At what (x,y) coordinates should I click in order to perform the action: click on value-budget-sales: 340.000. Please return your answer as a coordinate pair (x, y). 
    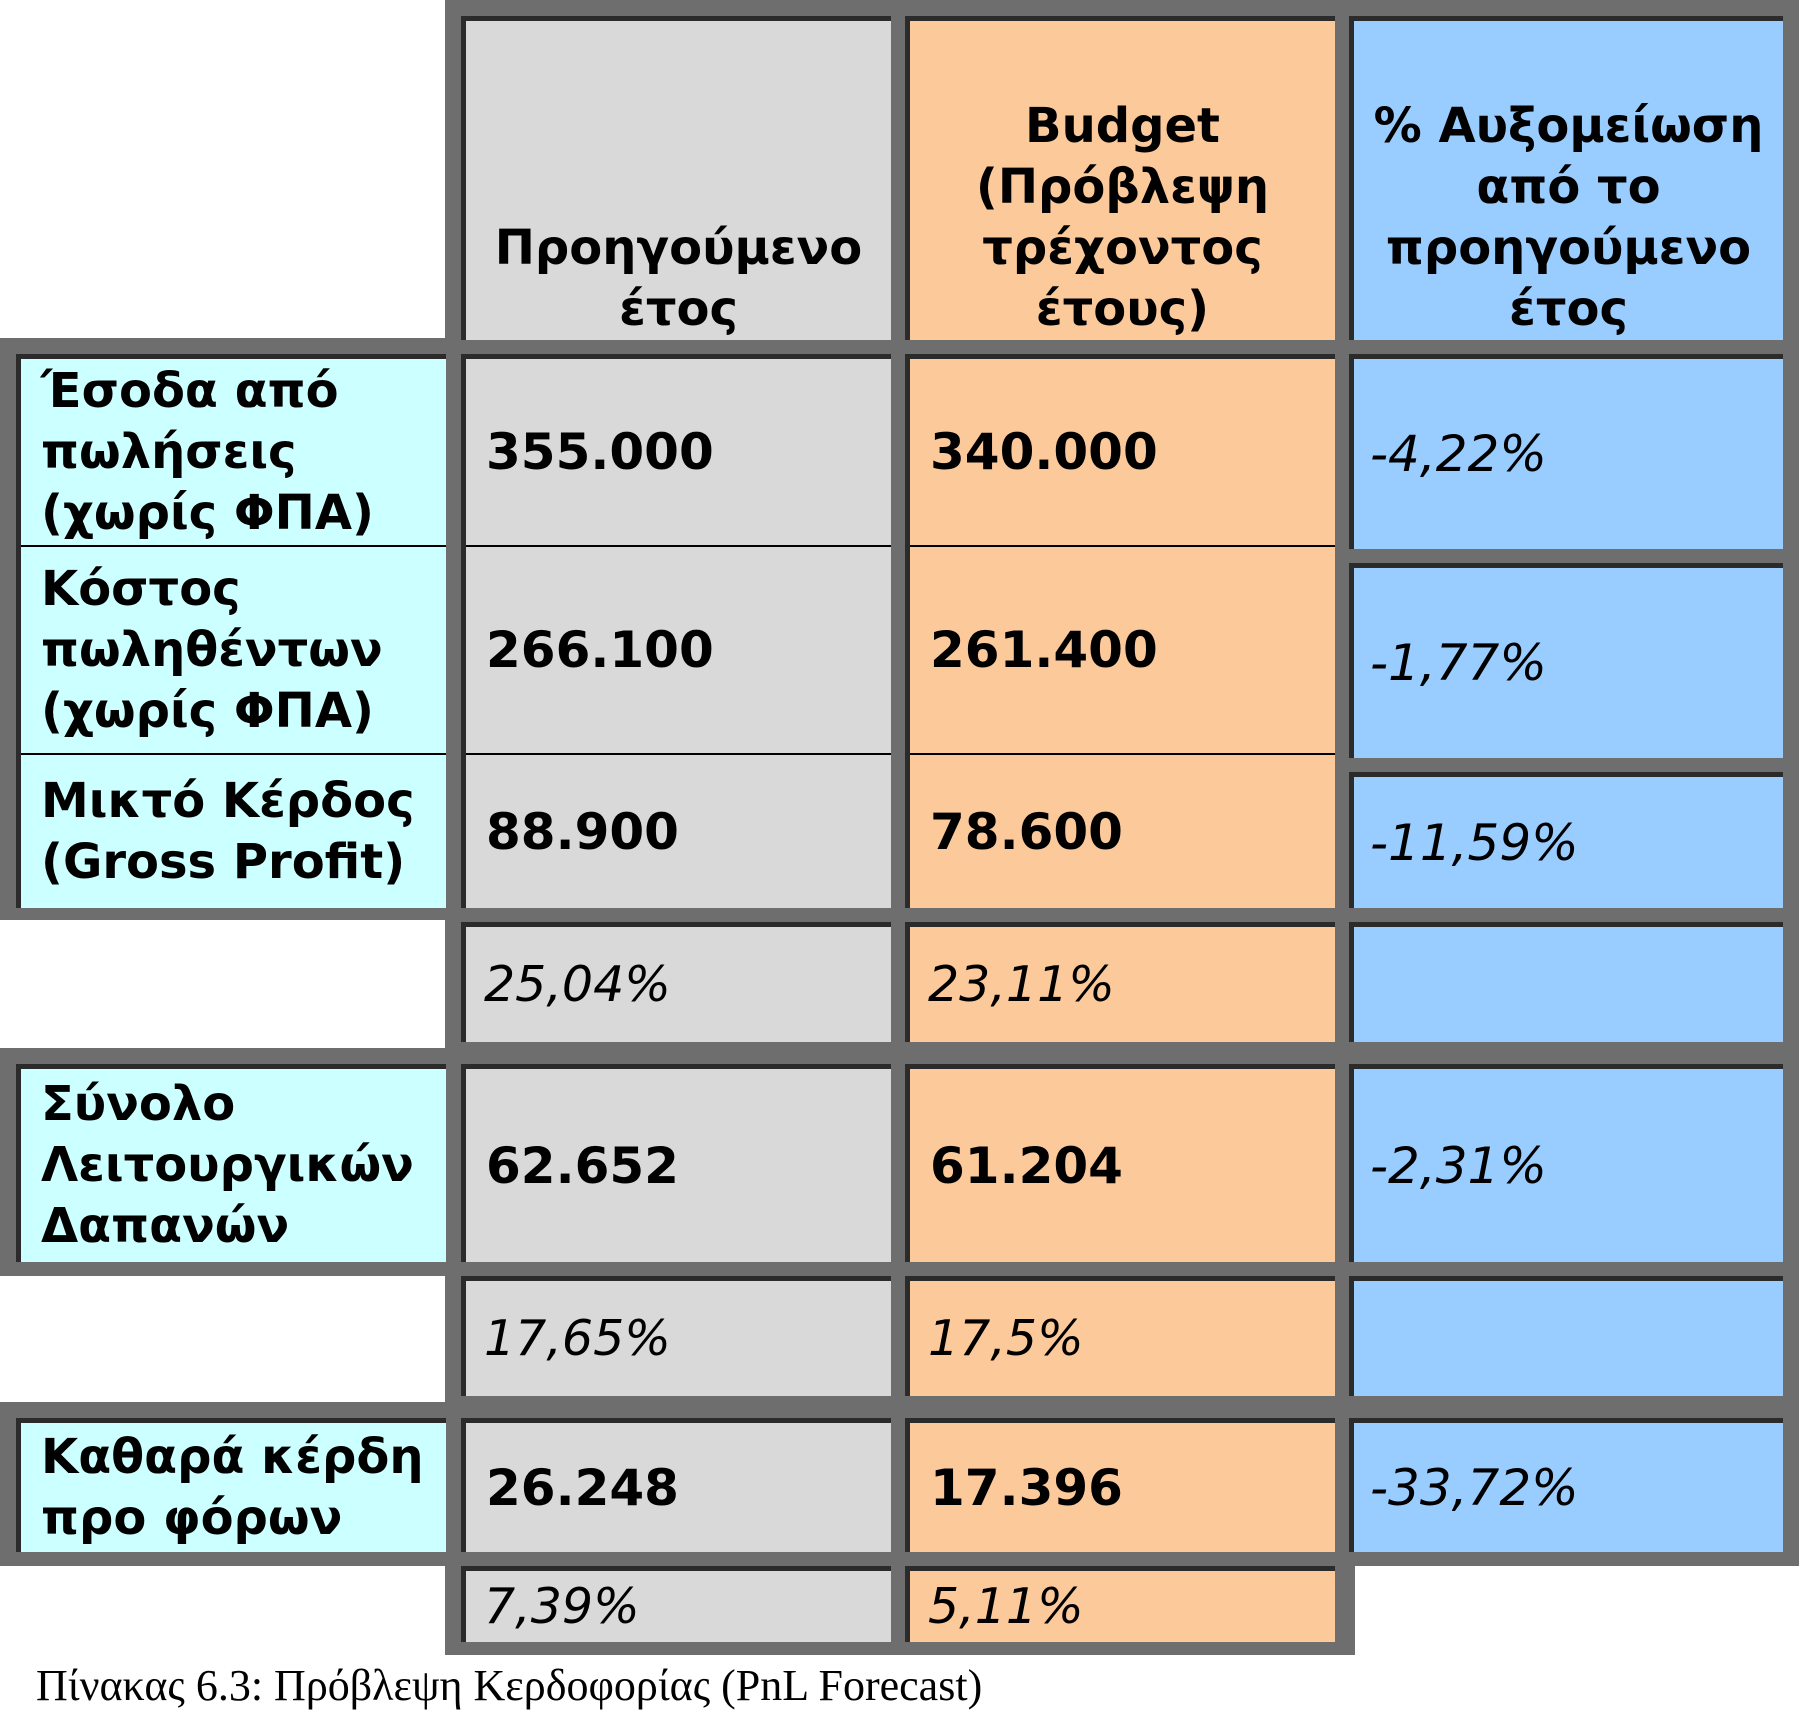
    Looking at the image, I should click on (1044, 452).